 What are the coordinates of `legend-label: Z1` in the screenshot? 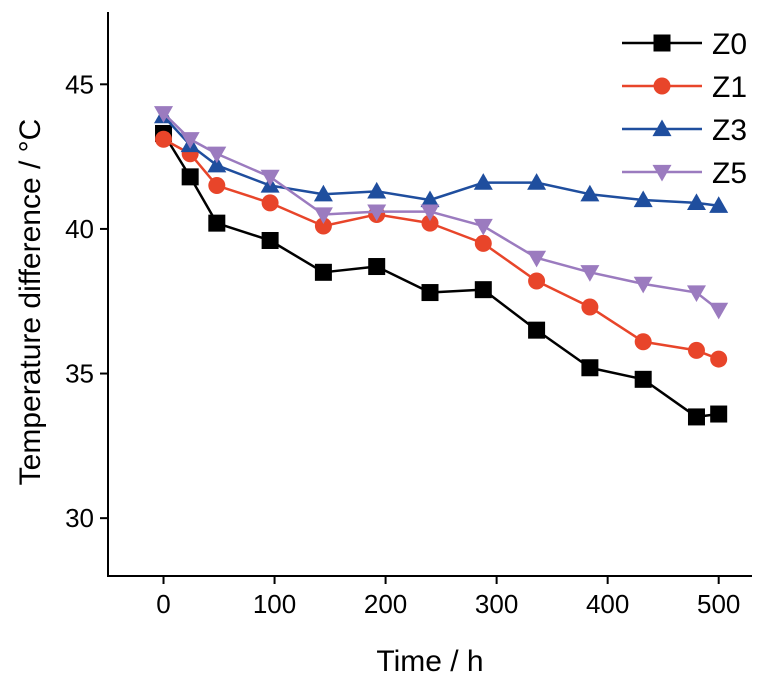 It's located at (729, 87).